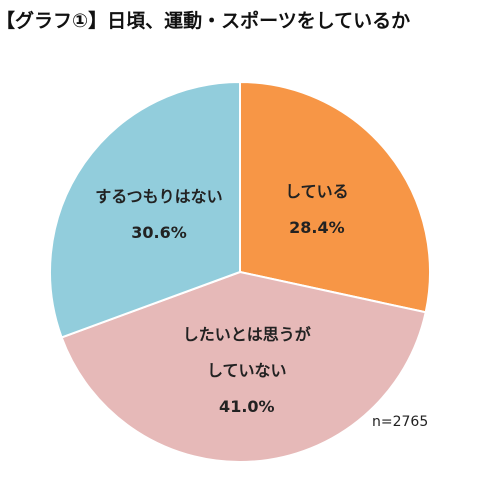  Describe the element at coordinates (205, 21) in the screenshot. I see `chart-title: 【グラフ①】日頃、運動・スポーツをしているか` at that location.